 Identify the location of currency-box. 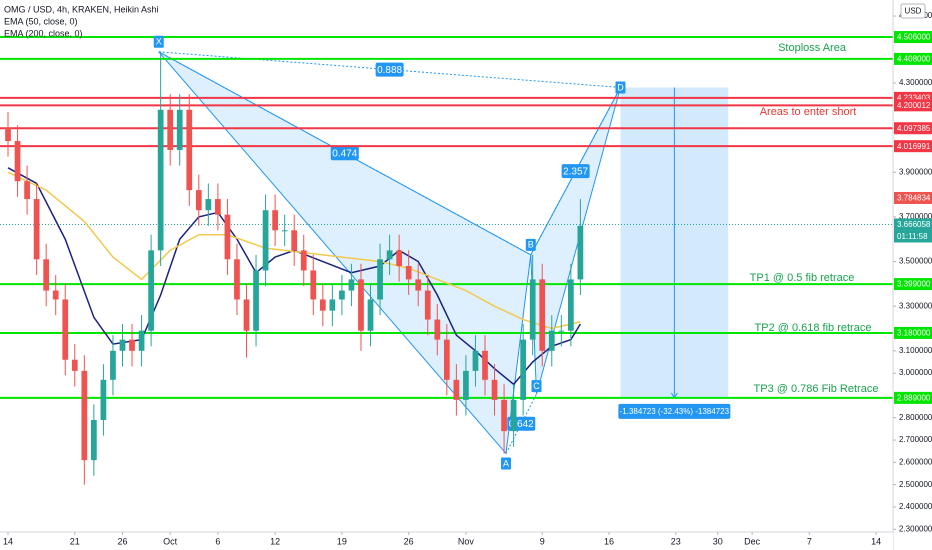
(913, 11).